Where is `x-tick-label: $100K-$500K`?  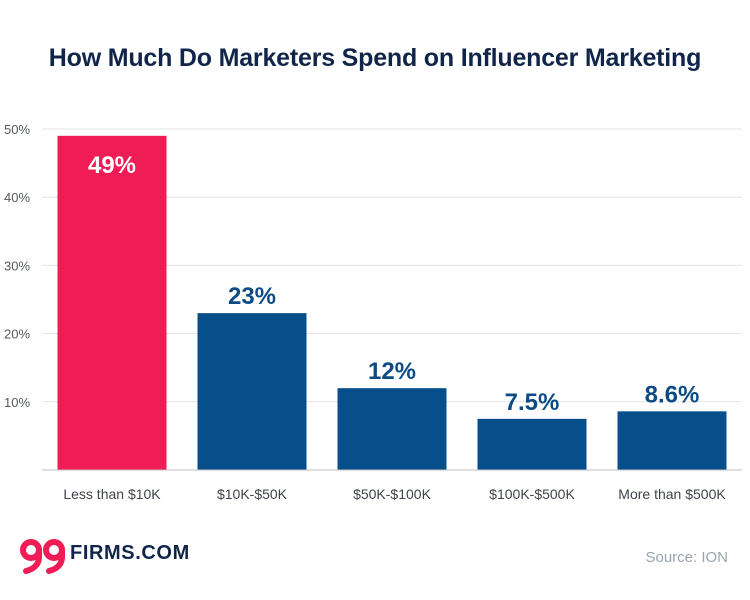
x-tick-label: $100K-$500K is located at coordinates (532, 494).